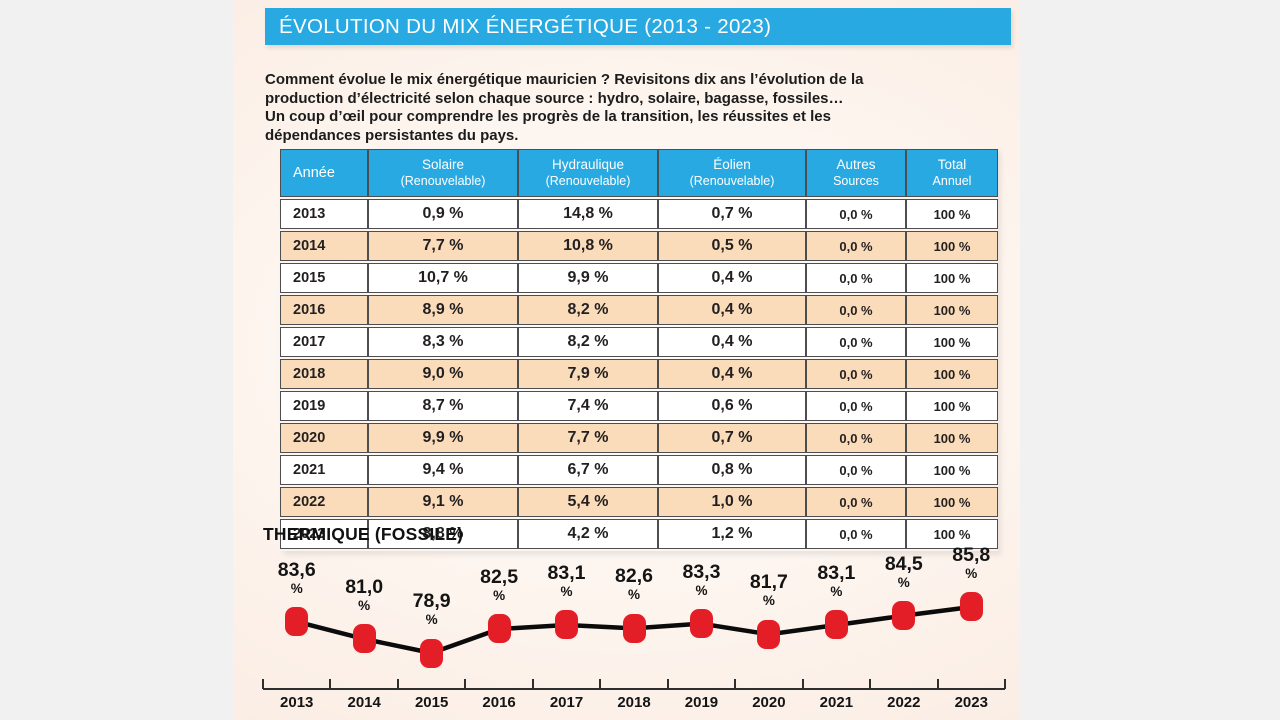 The width and height of the screenshot is (1280, 720). What do you see at coordinates (732, 164) in the screenshot?
I see `col-header-label: Éolien` at bounding box center [732, 164].